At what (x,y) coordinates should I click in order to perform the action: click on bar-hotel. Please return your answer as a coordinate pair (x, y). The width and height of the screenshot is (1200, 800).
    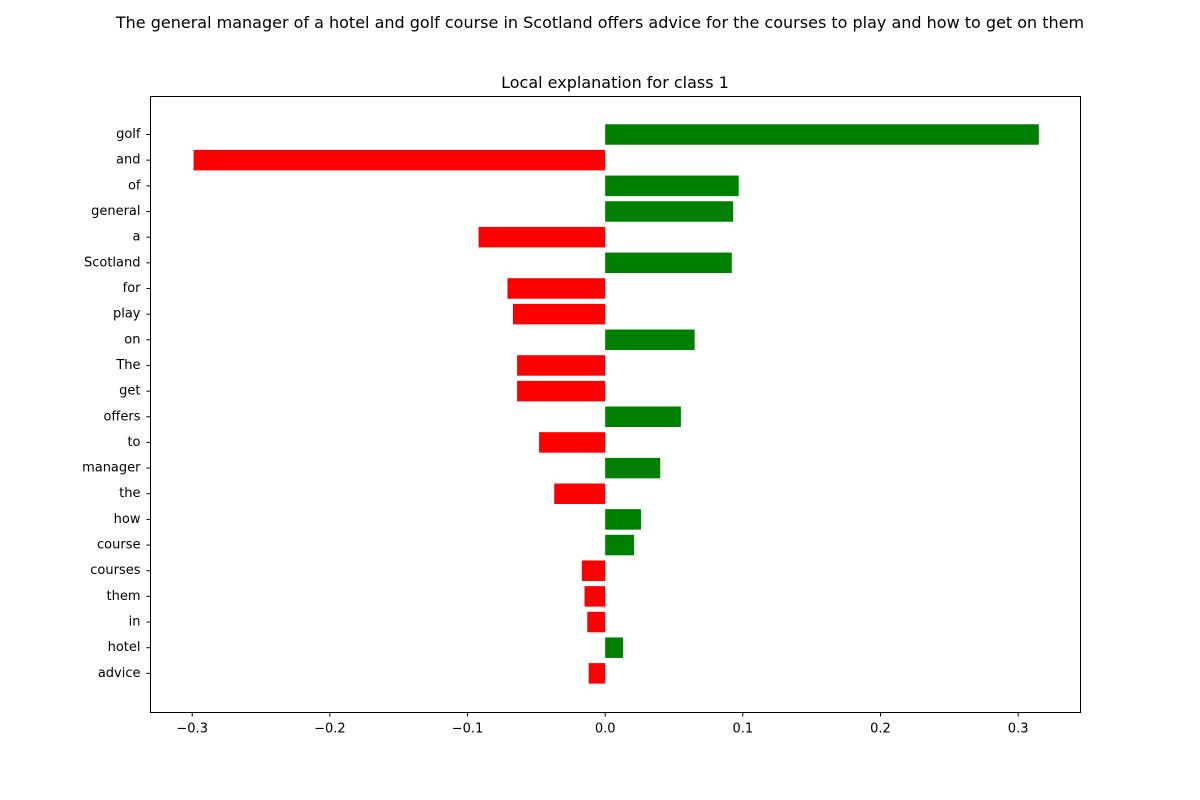
    Looking at the image, I should click on (614, 647).